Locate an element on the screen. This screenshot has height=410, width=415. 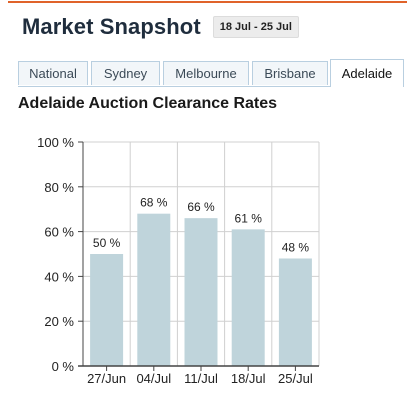
tab-label: National is located at coordinates (53, 73).